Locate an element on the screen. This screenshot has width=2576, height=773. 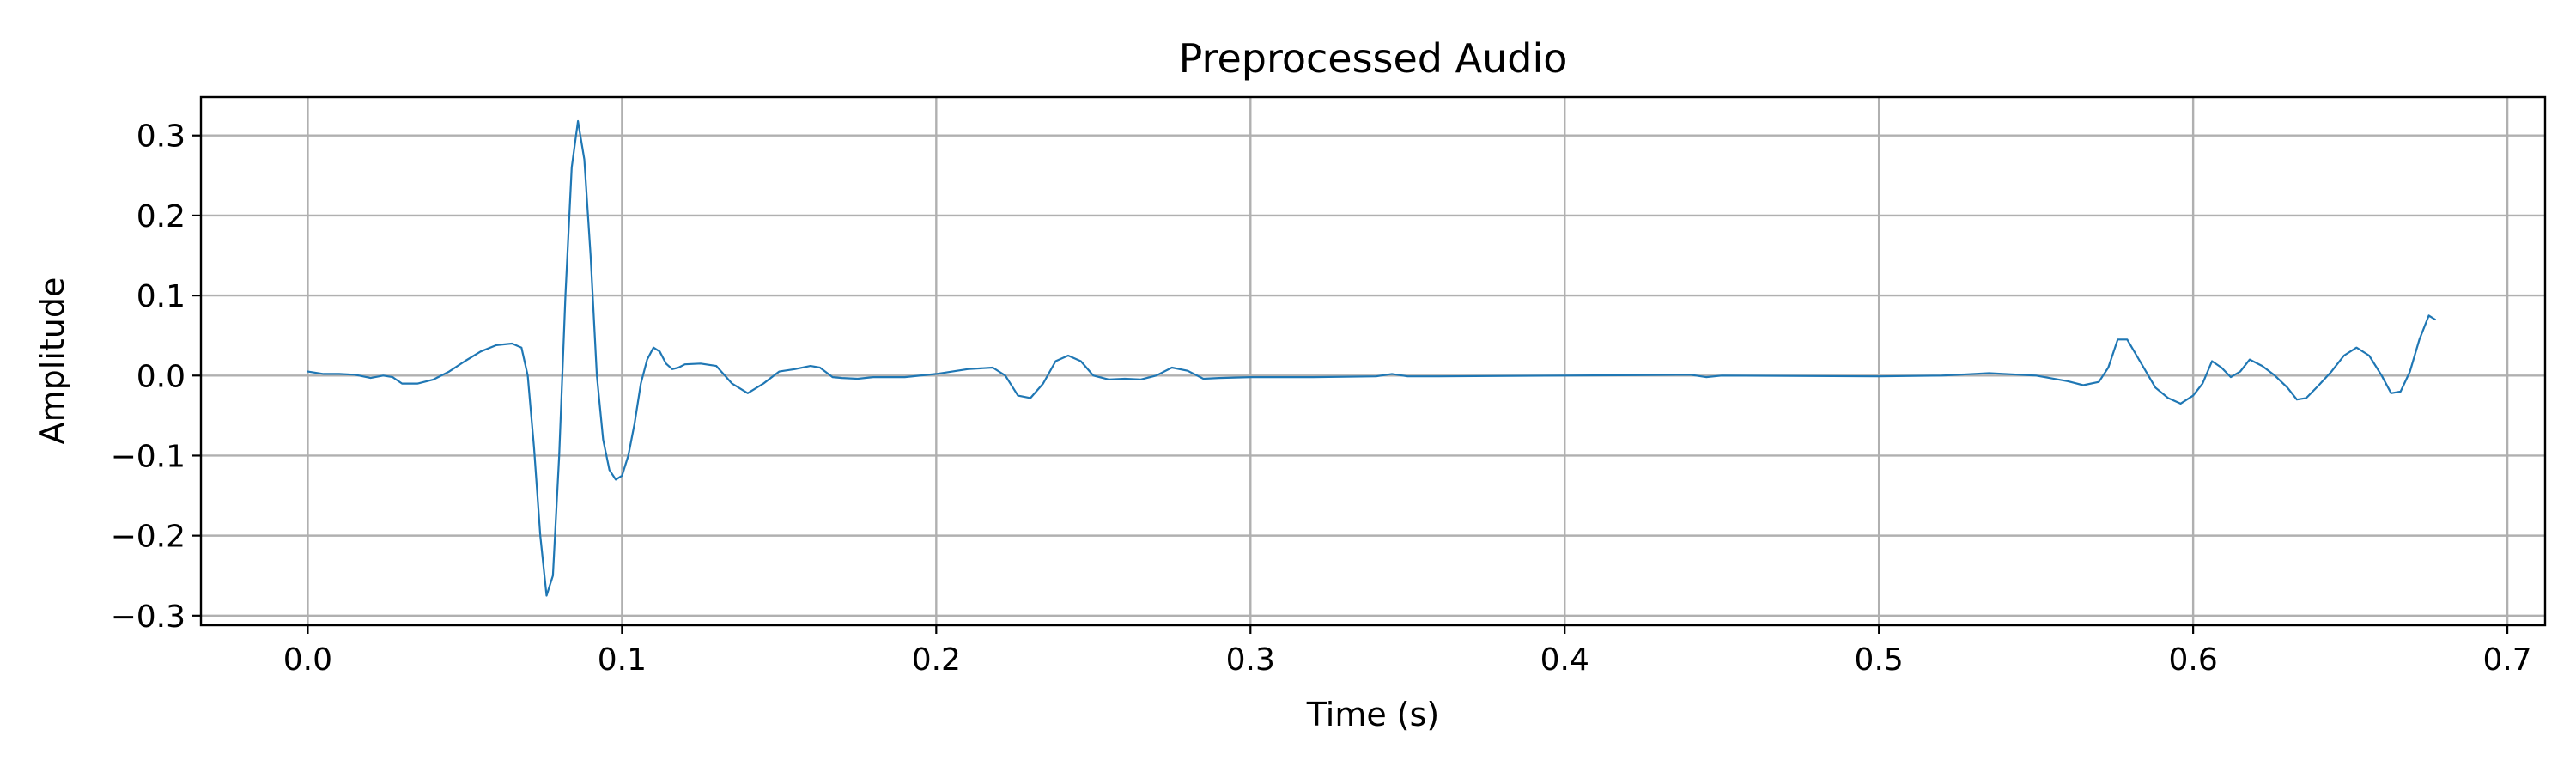
x-tick-label: 0.5 is located at coordinates (1880, 660).